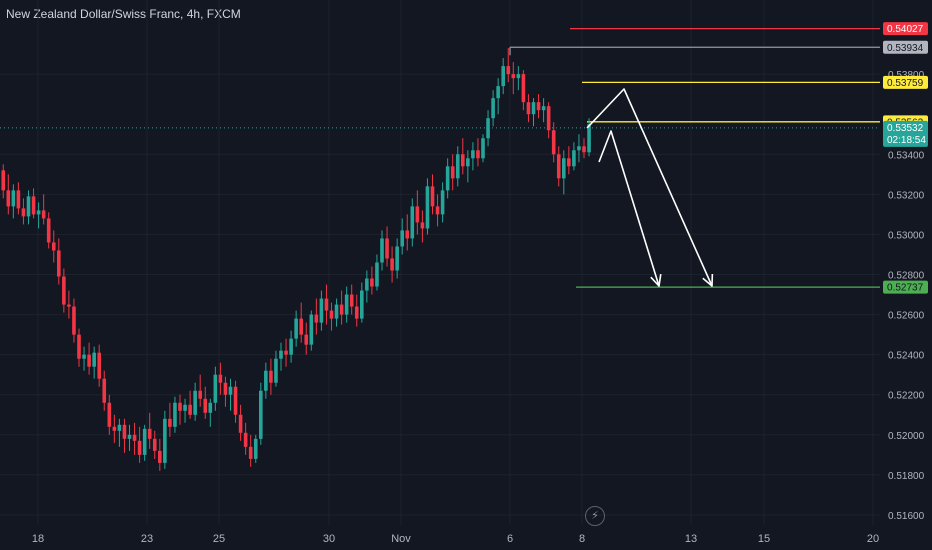 Image resolution: width=932 pixels, height=550 pixels. What do you see at coordinates (905, 128) in the screenshot?
I see `price-tag-current-text: 0.53532` at bounding box center [905, 128].